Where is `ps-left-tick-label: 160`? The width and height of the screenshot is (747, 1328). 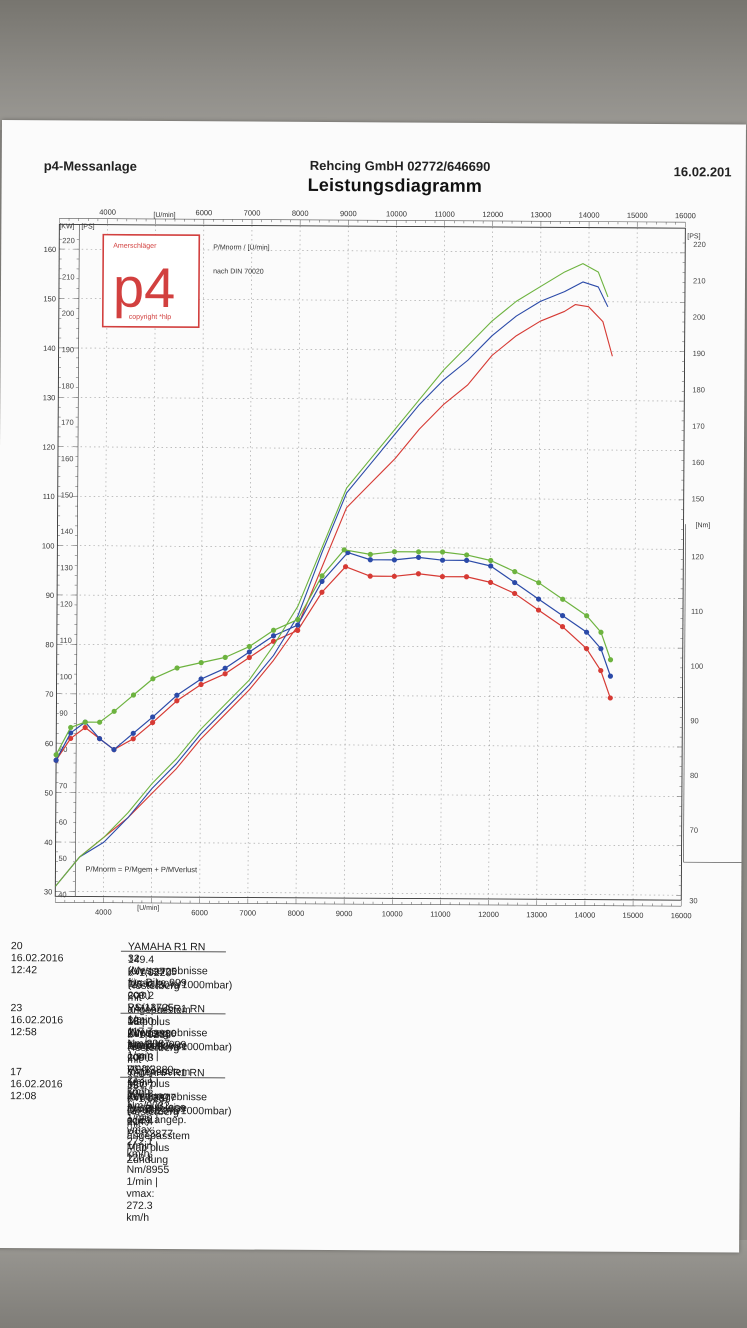
ps-left-tick-label: 160 is located at coordinates (67, 458).